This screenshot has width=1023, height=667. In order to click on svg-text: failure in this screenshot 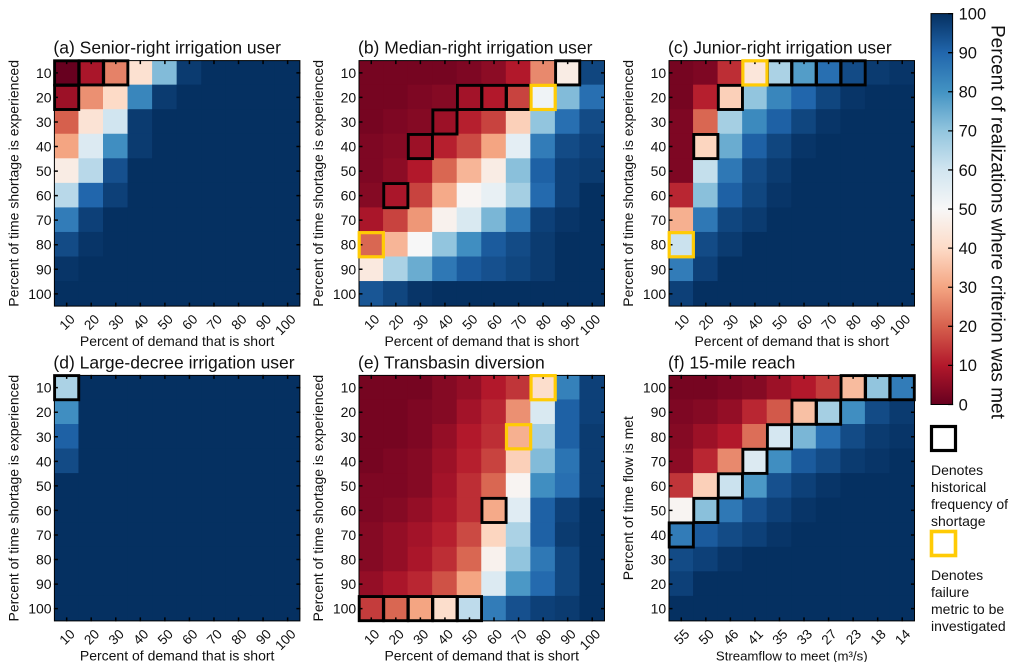, I will do `click(950, 592)`.